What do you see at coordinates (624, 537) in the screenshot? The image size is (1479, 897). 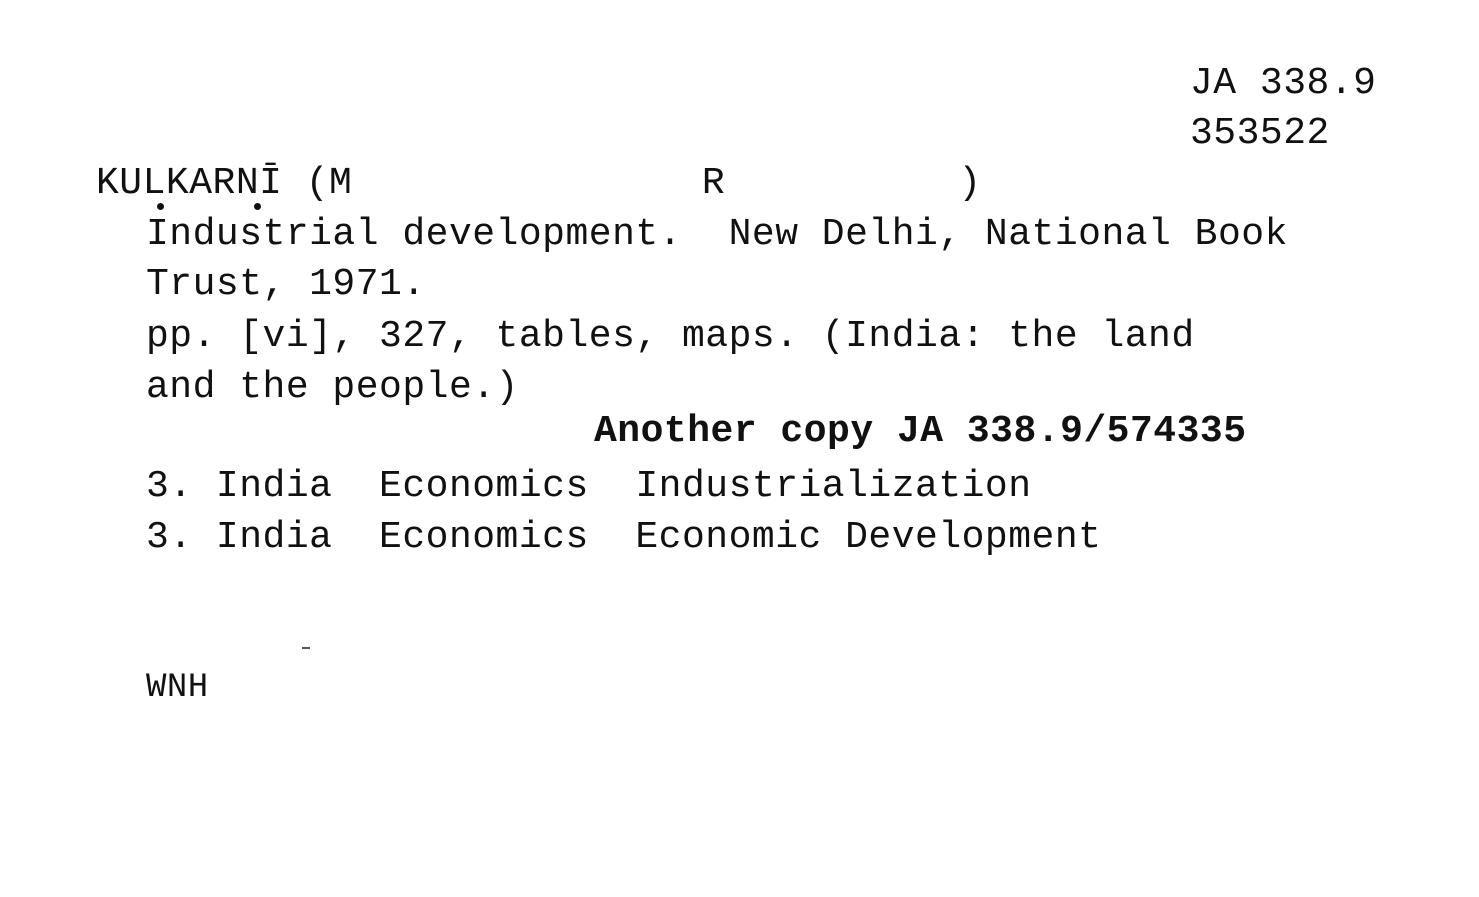 I see `subject-heading: 3. India Economics Economic Development` at bounding box center [624, 537].